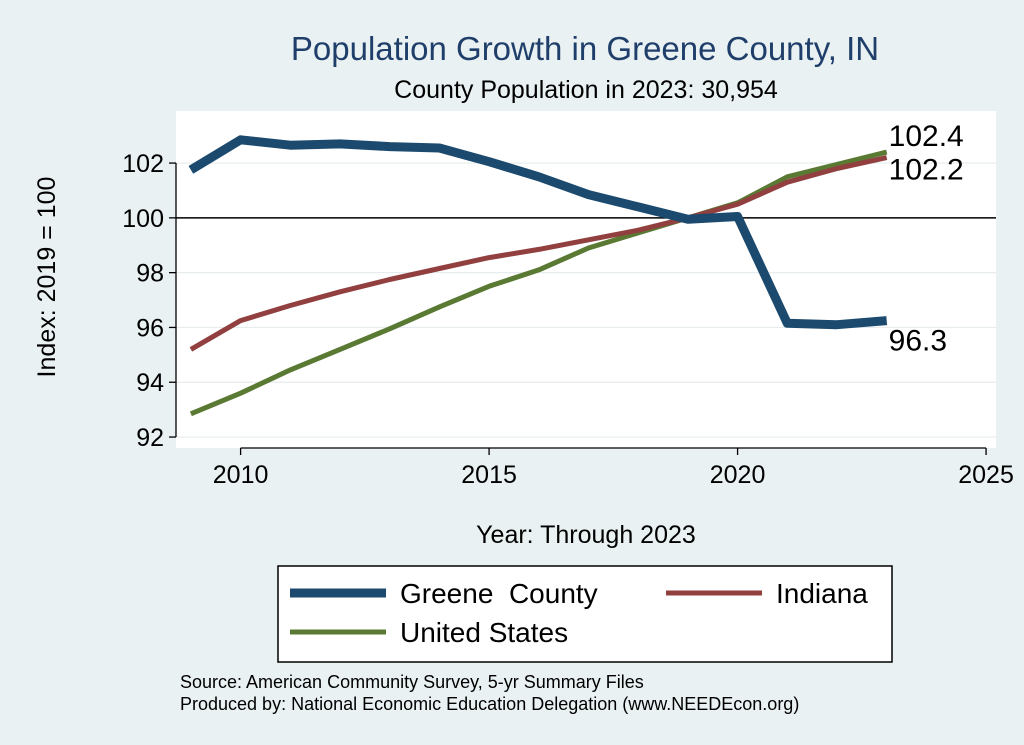 This screenshot has height=745, width=1024. Describe the element at coordinates (150, 274) in the screenshot. I see `y-tick-label: 98` at that location.